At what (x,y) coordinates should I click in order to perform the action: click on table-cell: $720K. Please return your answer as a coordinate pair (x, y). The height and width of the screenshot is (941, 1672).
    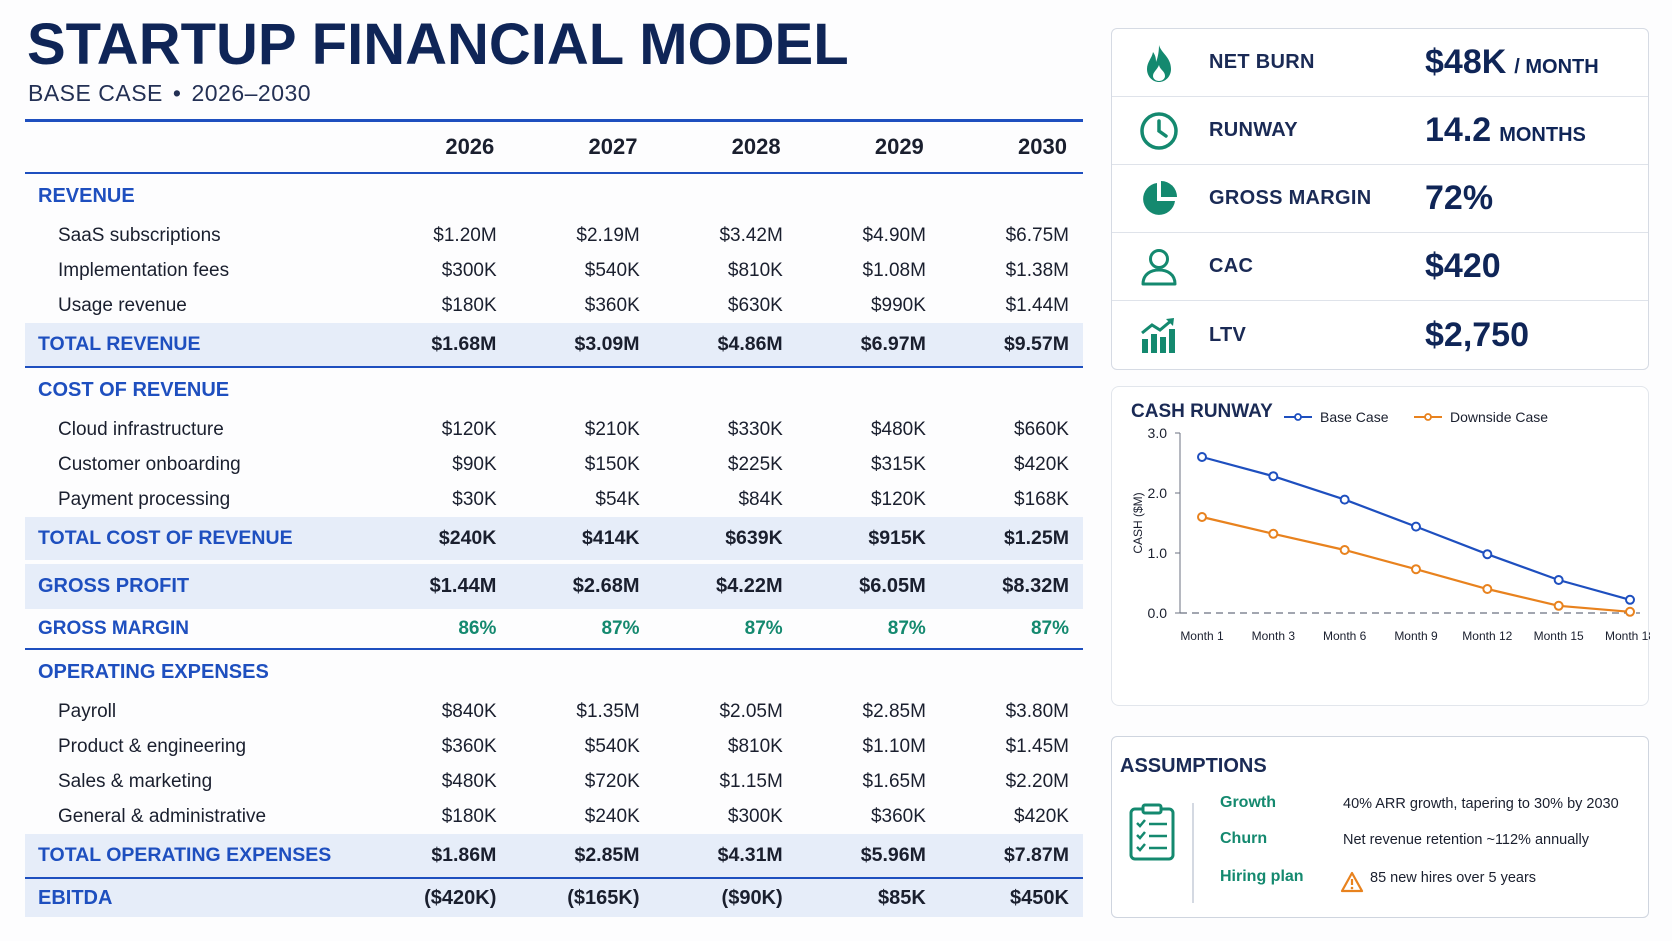
    Looking at the image, I should click on (612, 781).